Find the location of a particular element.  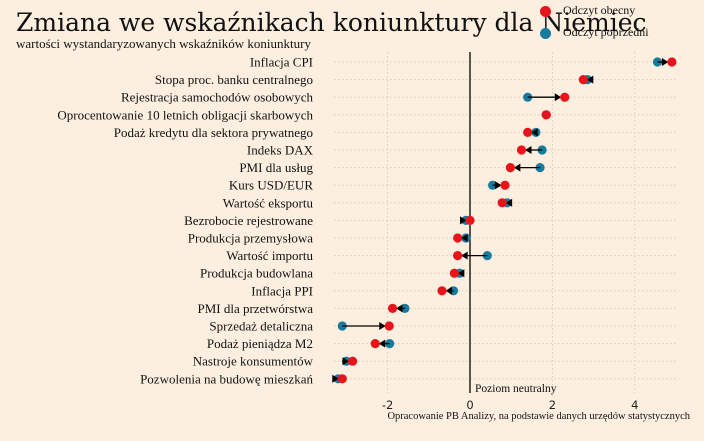

category-label: Inflacja PPI is located at coordinates (282, 290).